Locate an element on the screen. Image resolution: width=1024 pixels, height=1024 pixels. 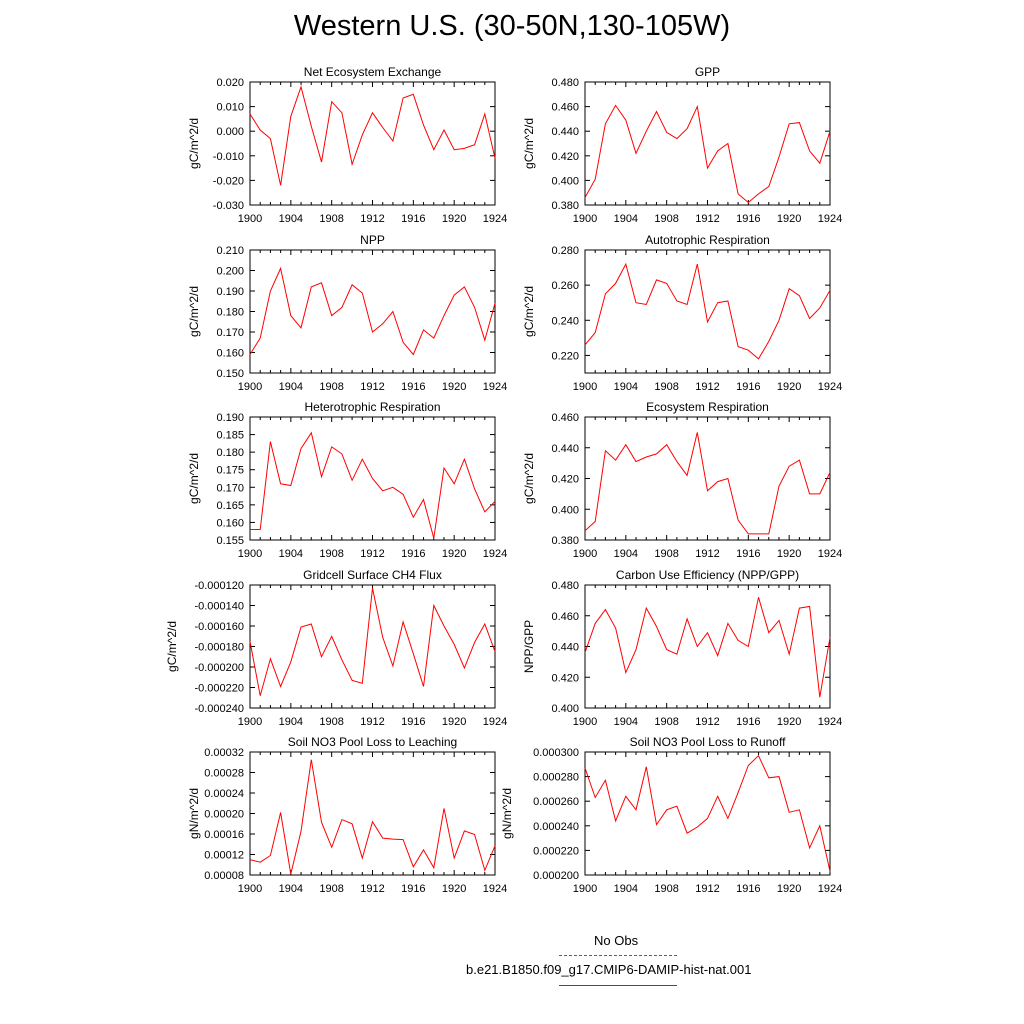
y-tick-label: 0.000260 is located at coordinates (556, 802).